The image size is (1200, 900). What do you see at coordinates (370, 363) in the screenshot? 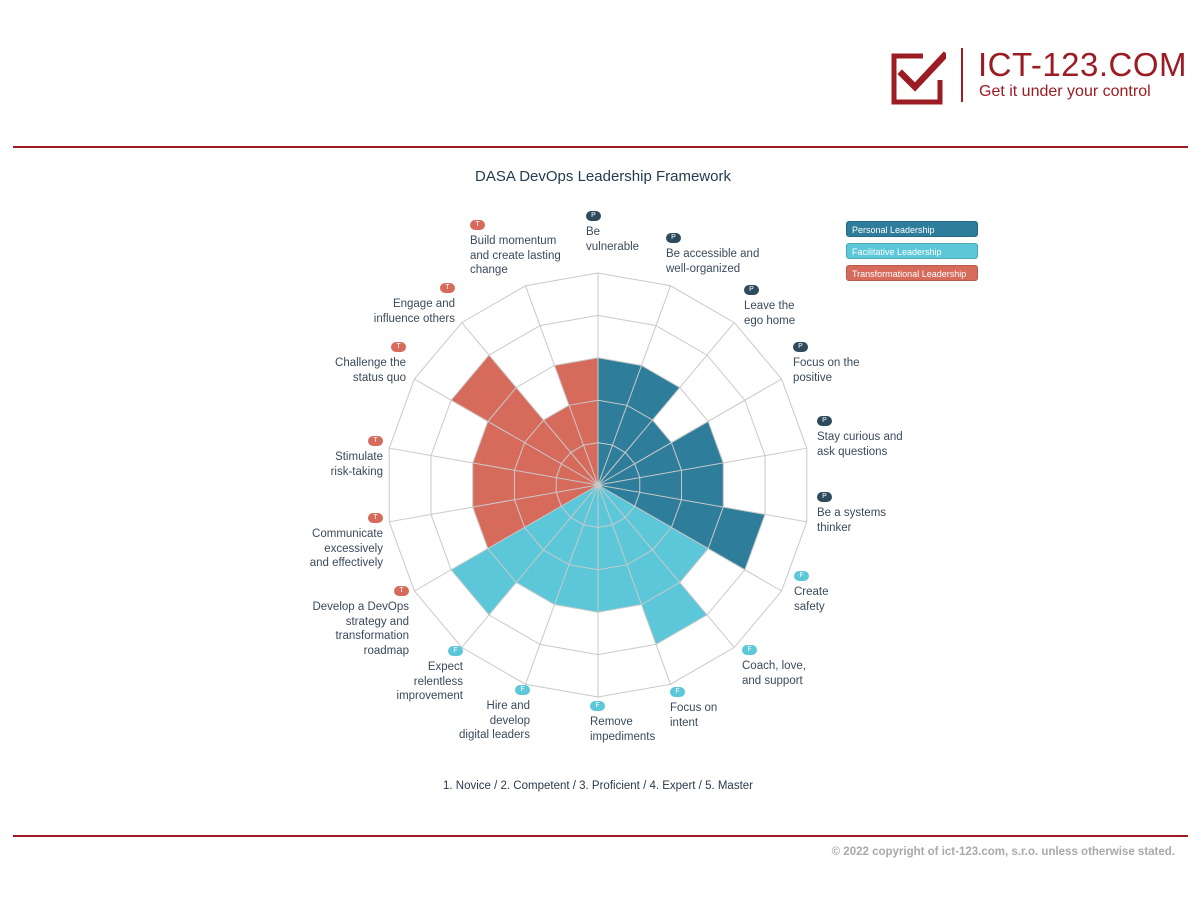
I see `axis-label-line: Challenge the` at bounding box center [370, 363].